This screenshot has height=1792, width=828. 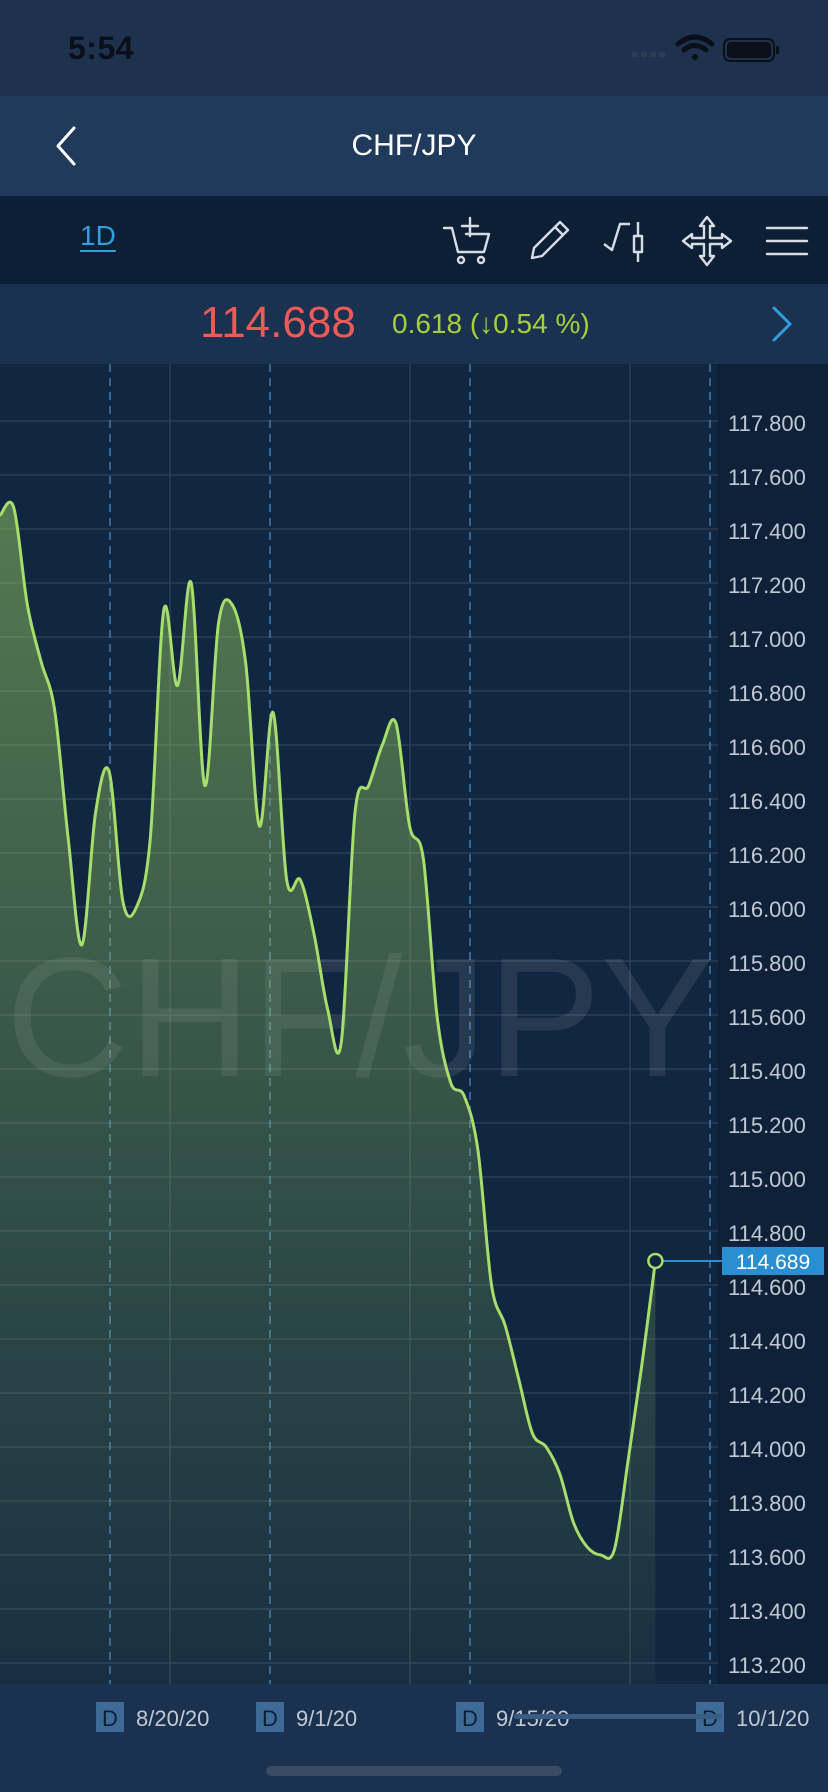 What do you see at coordinates (618, 1716) in the screenshot?
I see `chart-scrollbar` at bounding box center [618, 1716].